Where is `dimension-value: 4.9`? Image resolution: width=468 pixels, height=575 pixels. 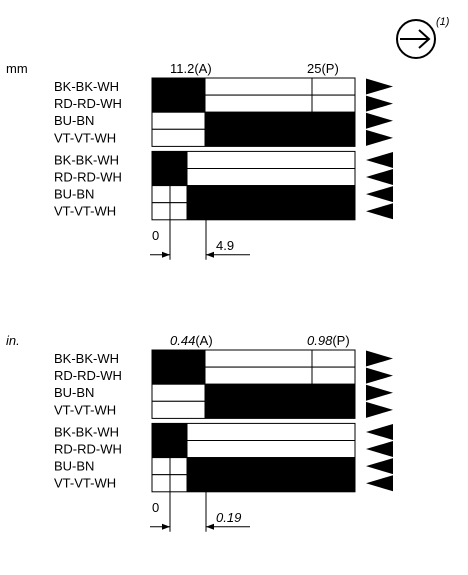 dimension-value: 4.9 is located at coordinates (225, 245).